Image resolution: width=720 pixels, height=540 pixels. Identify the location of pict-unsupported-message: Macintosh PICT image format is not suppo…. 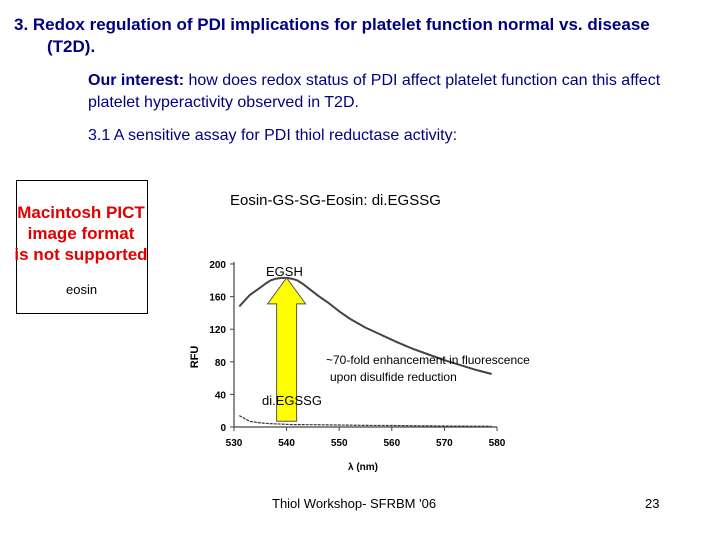
(81, 233).